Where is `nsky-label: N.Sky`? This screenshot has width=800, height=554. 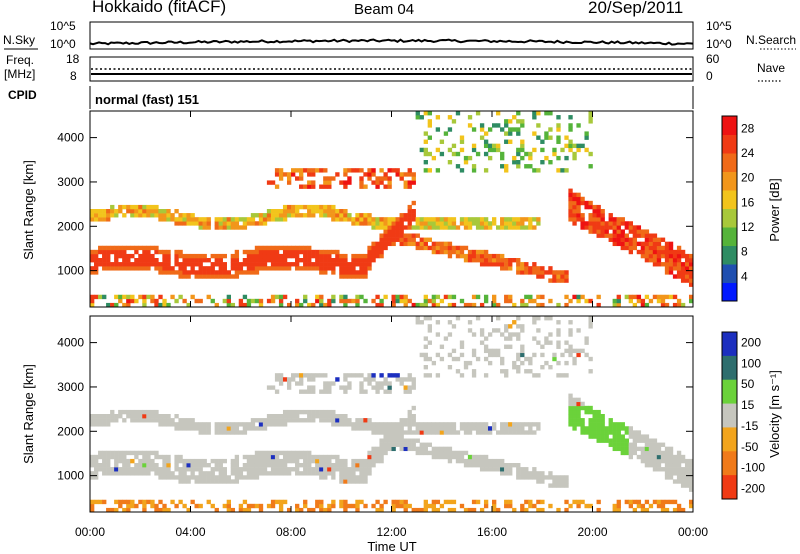
nsky-label: N.Sky is located at coordinates (19, 40).